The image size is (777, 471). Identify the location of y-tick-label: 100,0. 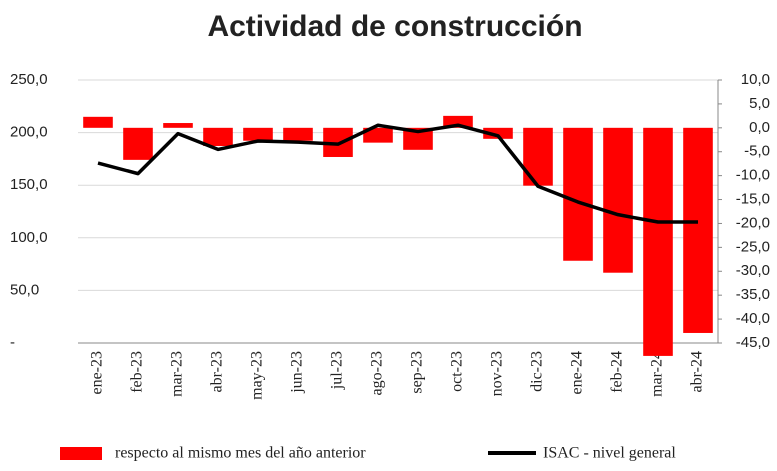
(29, 237).